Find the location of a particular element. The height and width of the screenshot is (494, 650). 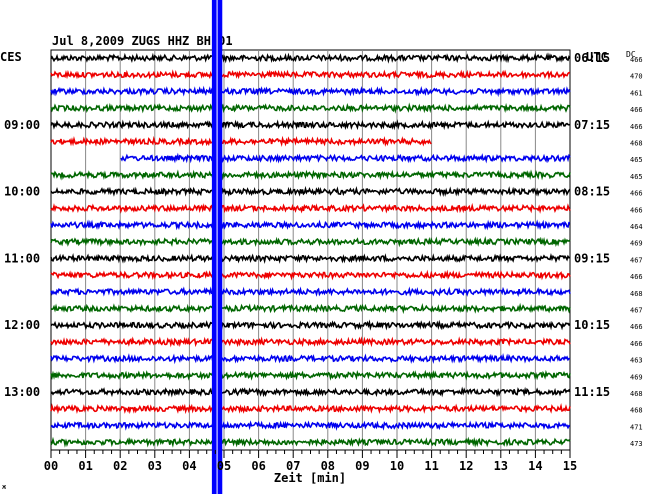

dc-value: 464 is located at coordinates (636, 227).